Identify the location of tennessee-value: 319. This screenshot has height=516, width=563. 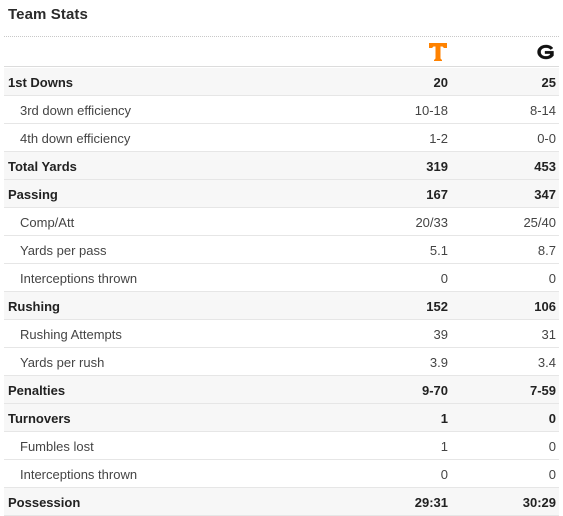
(437, 166).